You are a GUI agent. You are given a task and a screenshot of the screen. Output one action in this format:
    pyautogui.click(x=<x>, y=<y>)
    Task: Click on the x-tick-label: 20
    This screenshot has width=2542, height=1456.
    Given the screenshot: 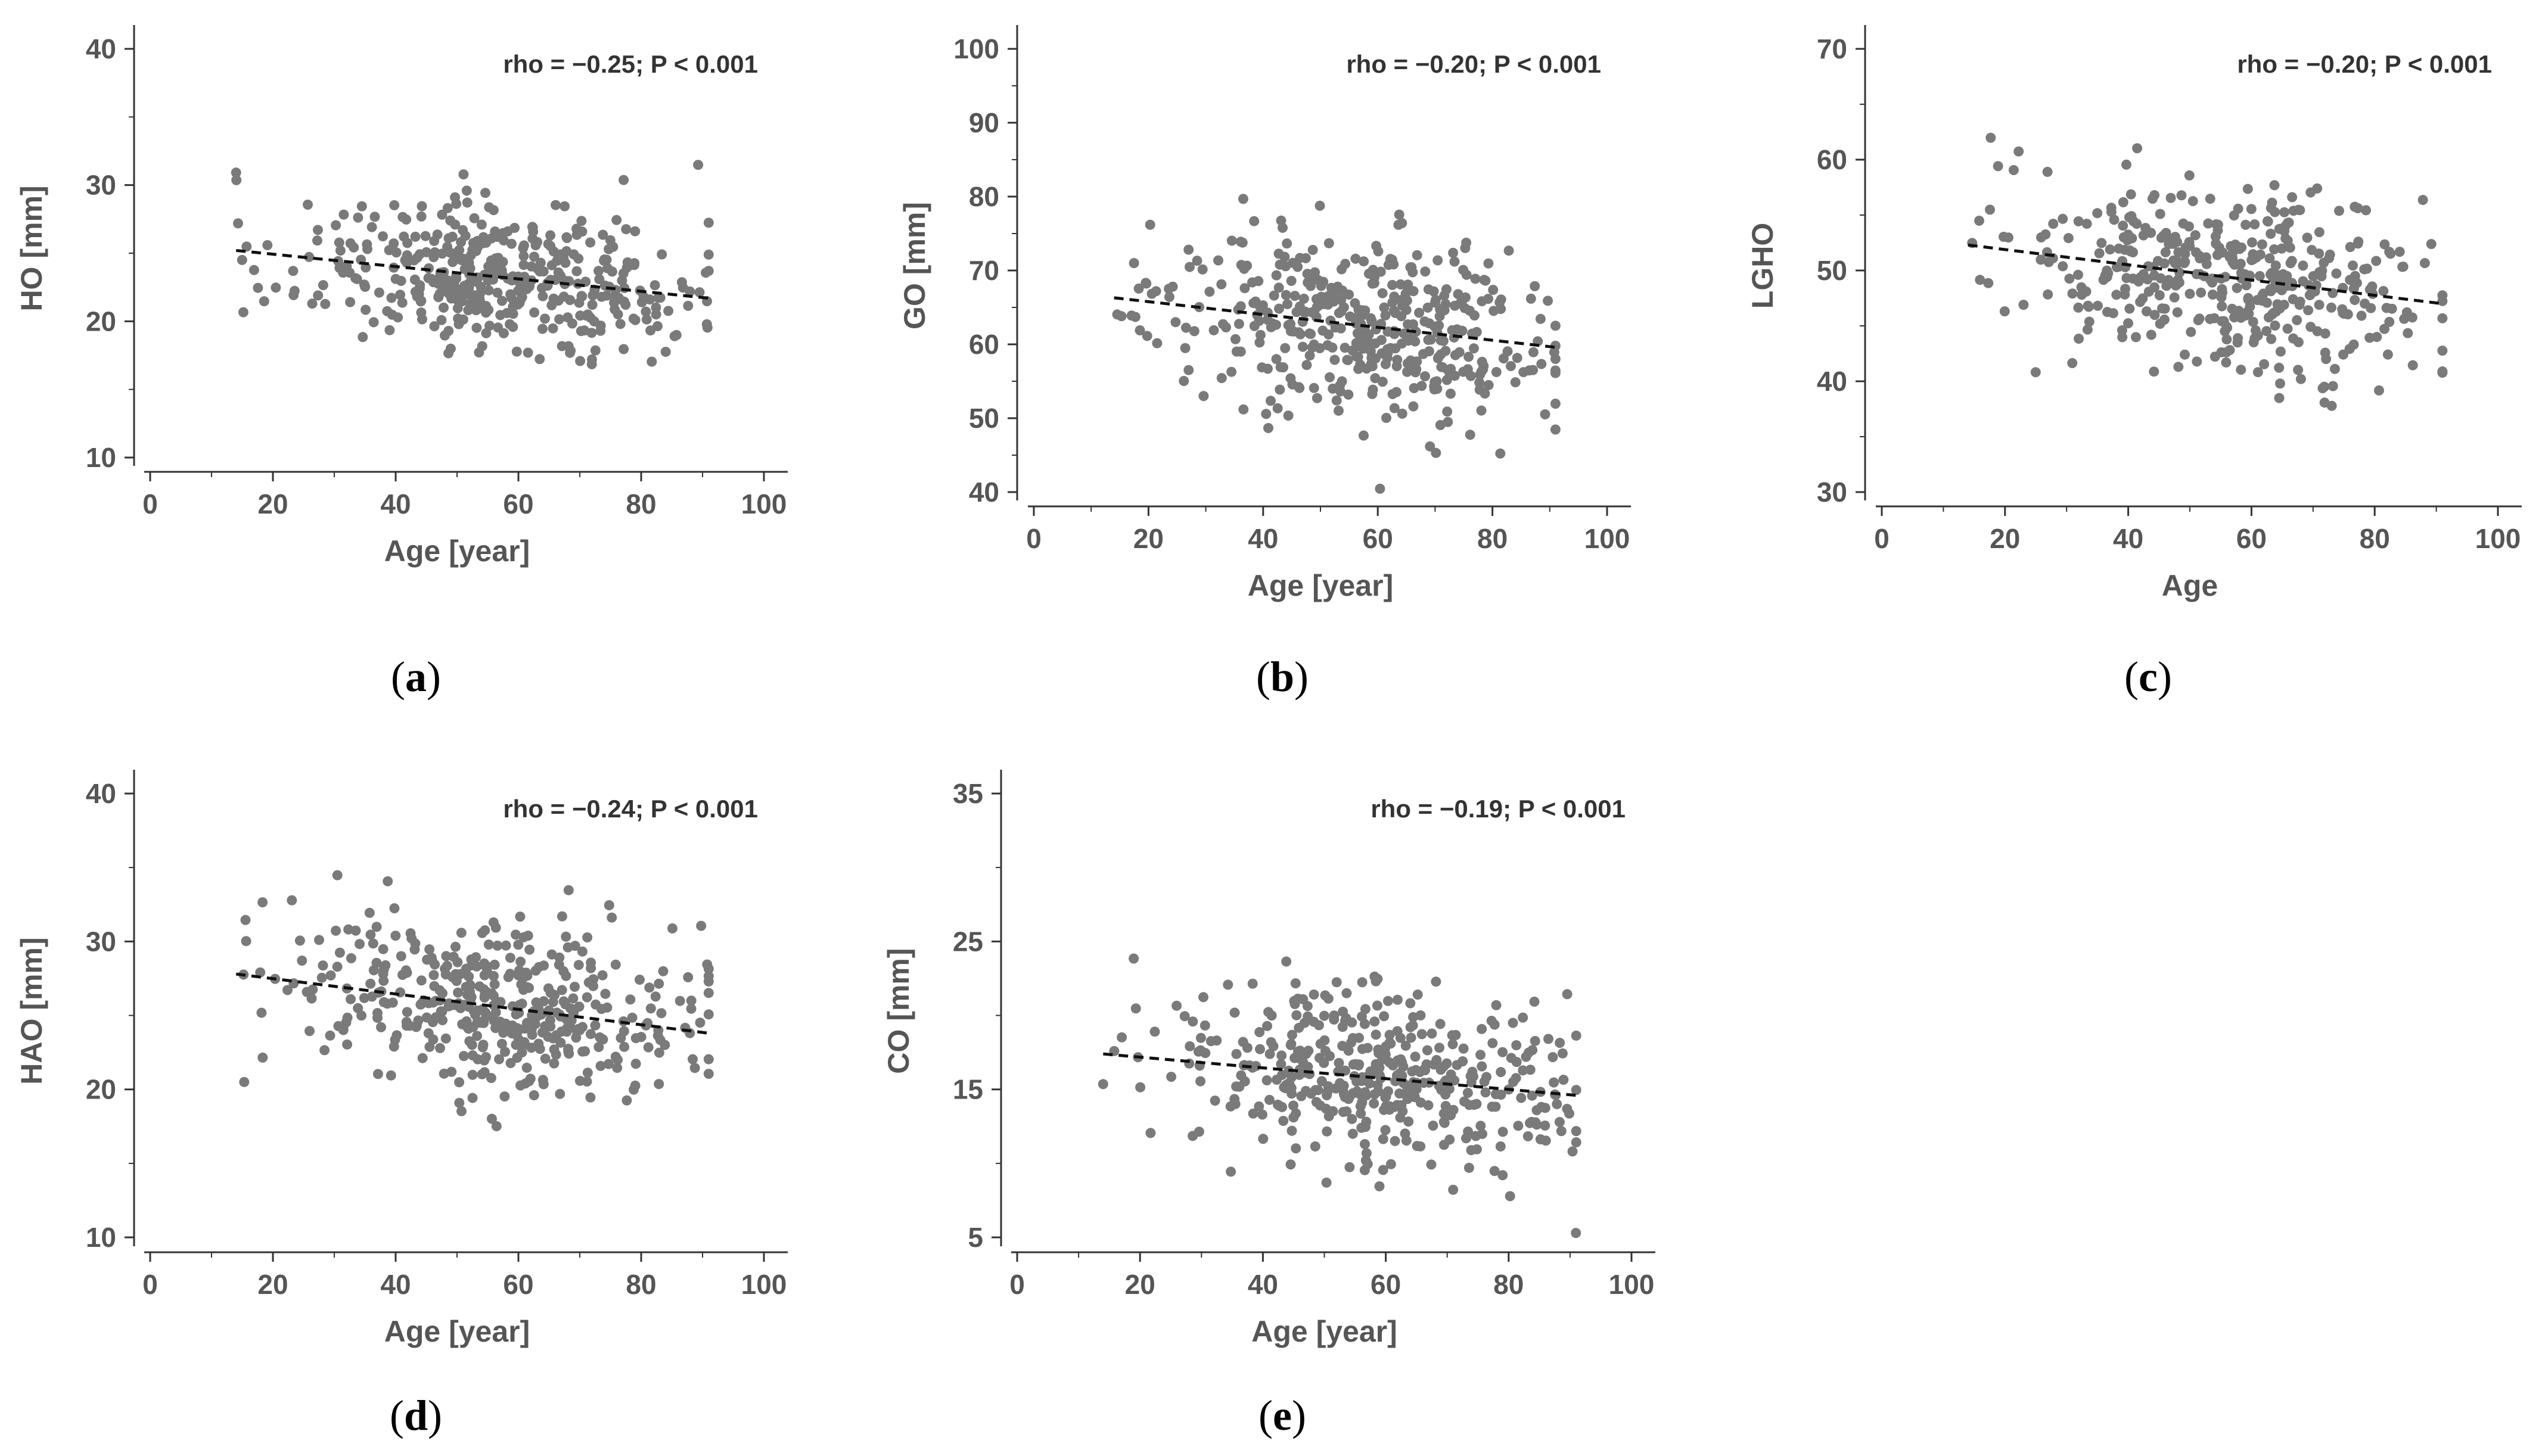 What is the action you would take?
    pyautogui.click(x=272, y=1284)
    